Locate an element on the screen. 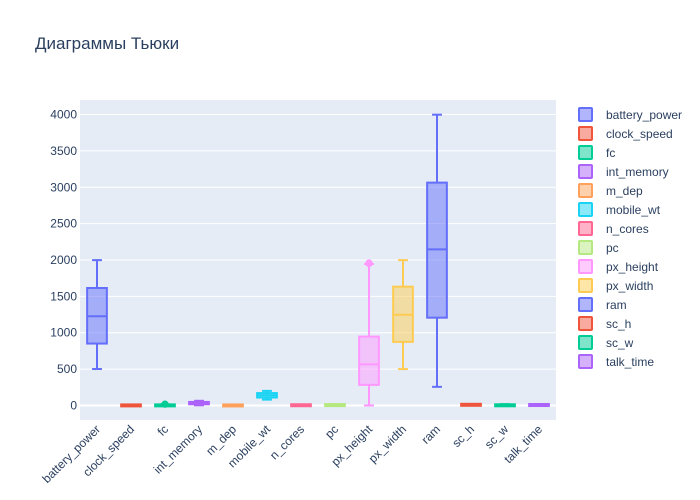 The width and height of the screenshot is (700, 500). legend-item-sc_h: sc_h is located at coordinates (604, 323).